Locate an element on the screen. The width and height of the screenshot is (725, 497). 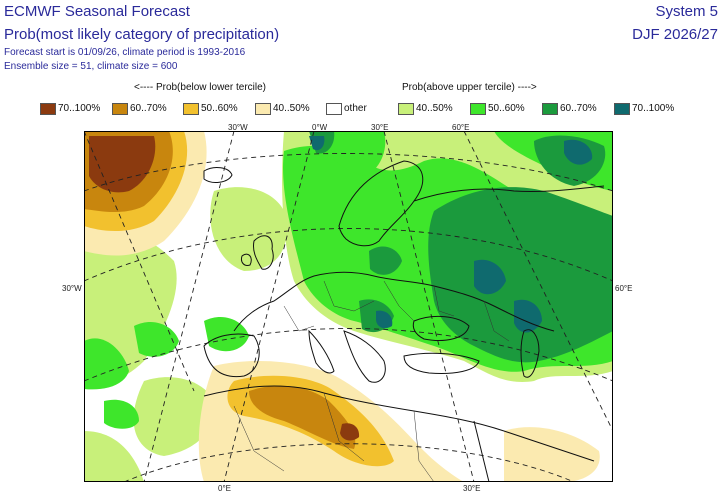
lon-label-top-30w: 30°W is located at coordinates (238, 127).